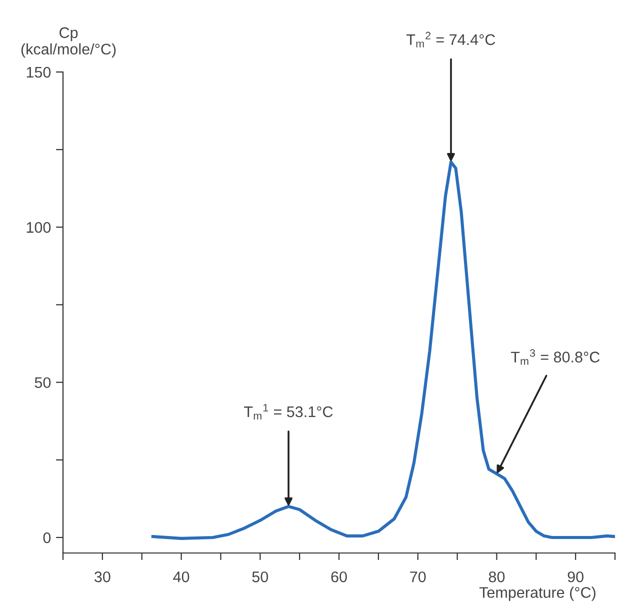 The width and height of the screenshot is (621, 615). What do you see at coordinates (576, 576) in the screenshot?
I see `x-tick-label: 90` at bounding box center [576, 576].